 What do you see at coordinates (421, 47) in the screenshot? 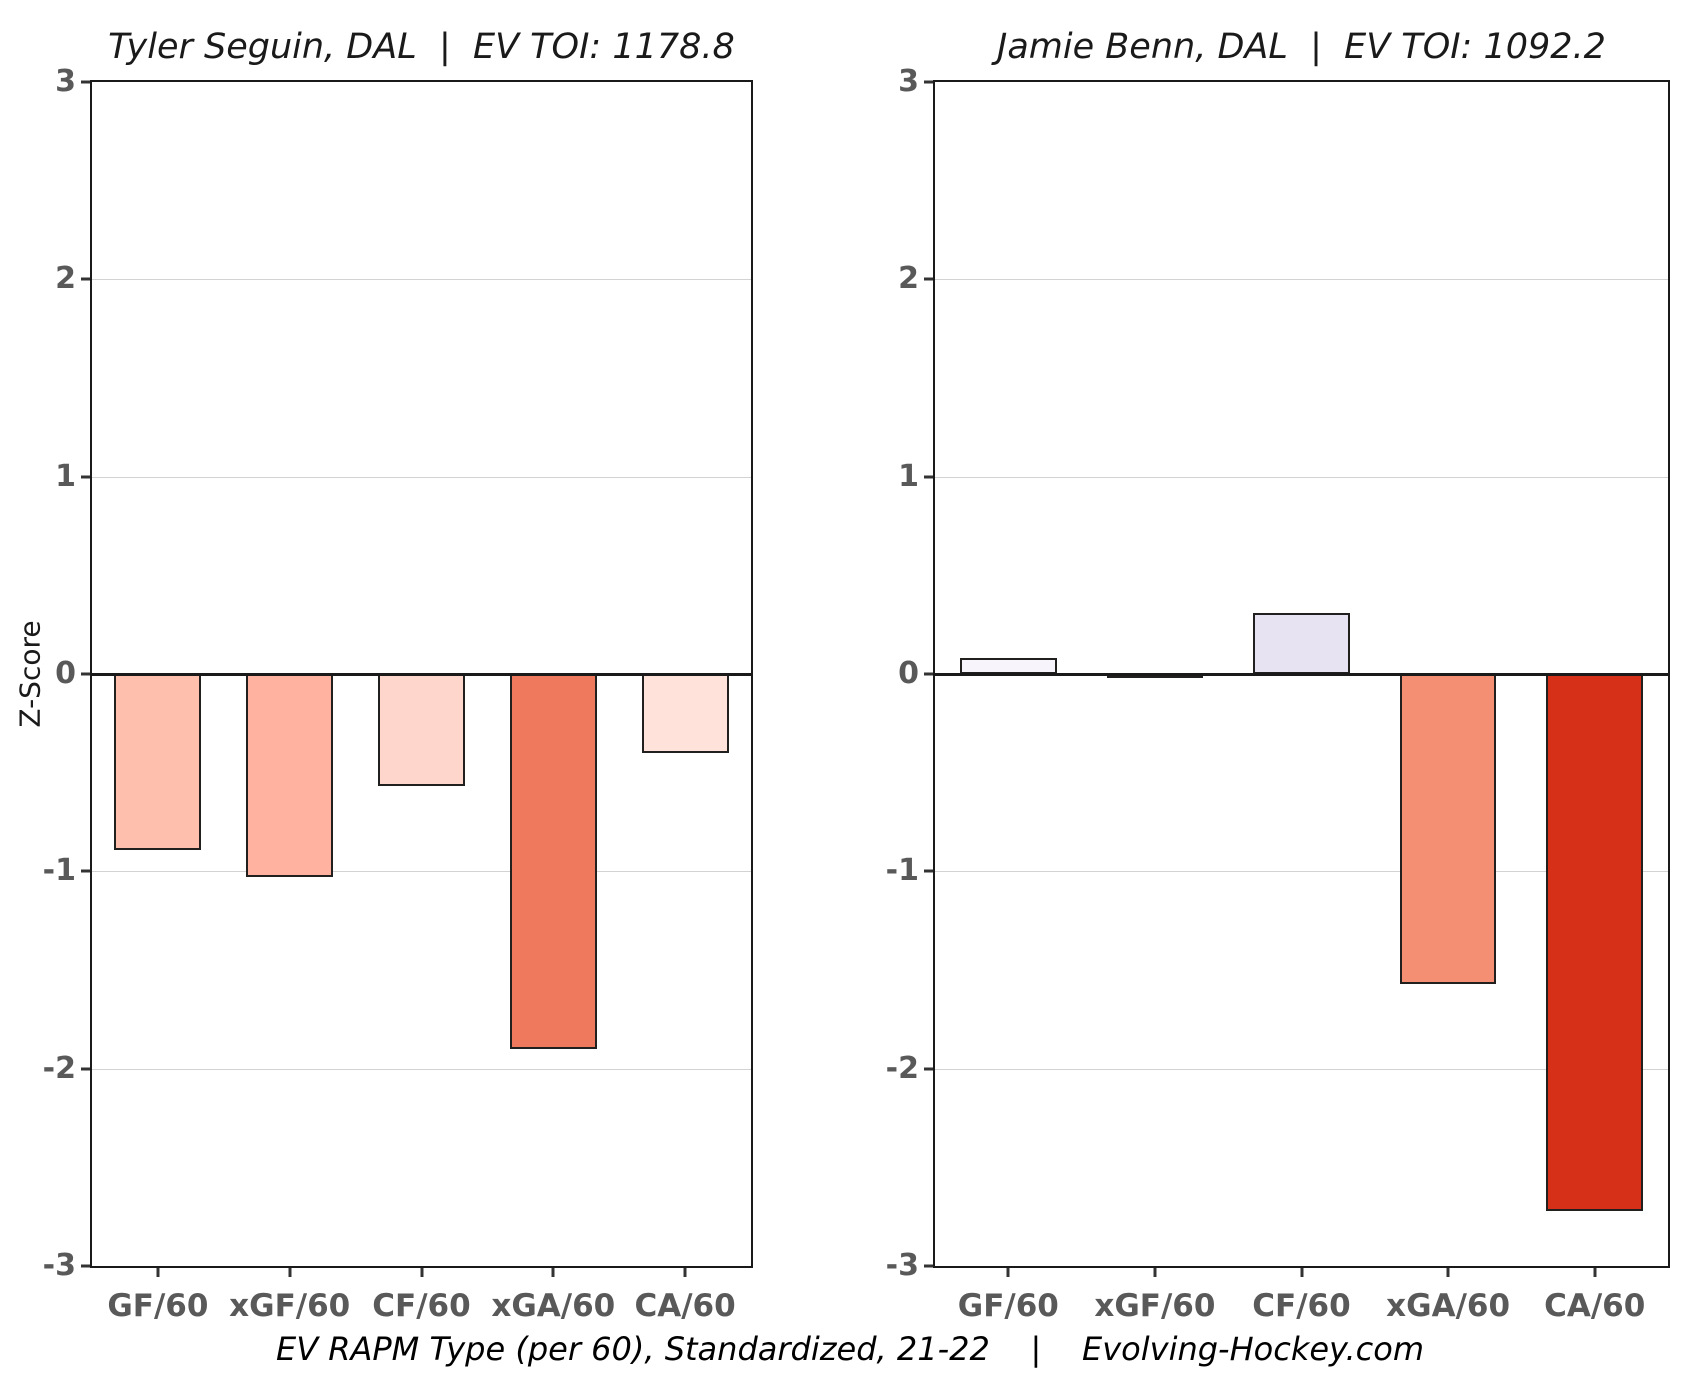
I see `chart-title-seguin: Tyler Seguin, DAL | EV TOI: 1178.8` at bounding box center [421, 47].